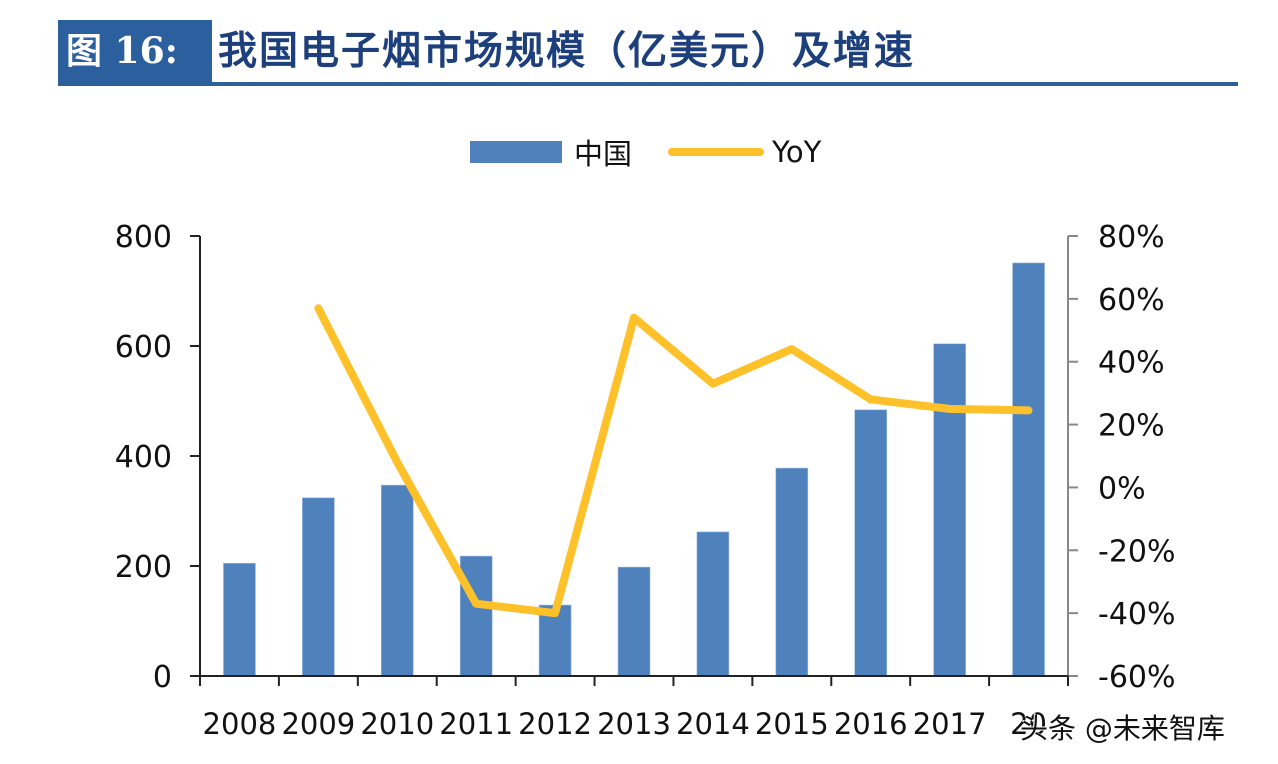 Image resolution: width=1278 pixels, height=764 pixels. Describe the element at coordinates (1122, 488) in the screenshot. I see `right-axis-tick-label: 0%` at that location.